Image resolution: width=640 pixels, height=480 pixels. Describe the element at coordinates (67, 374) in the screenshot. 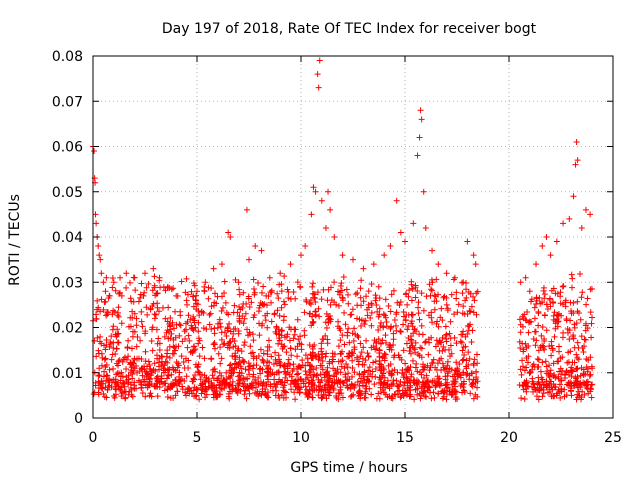

I see `y-tick-label: 0.01` at that location.